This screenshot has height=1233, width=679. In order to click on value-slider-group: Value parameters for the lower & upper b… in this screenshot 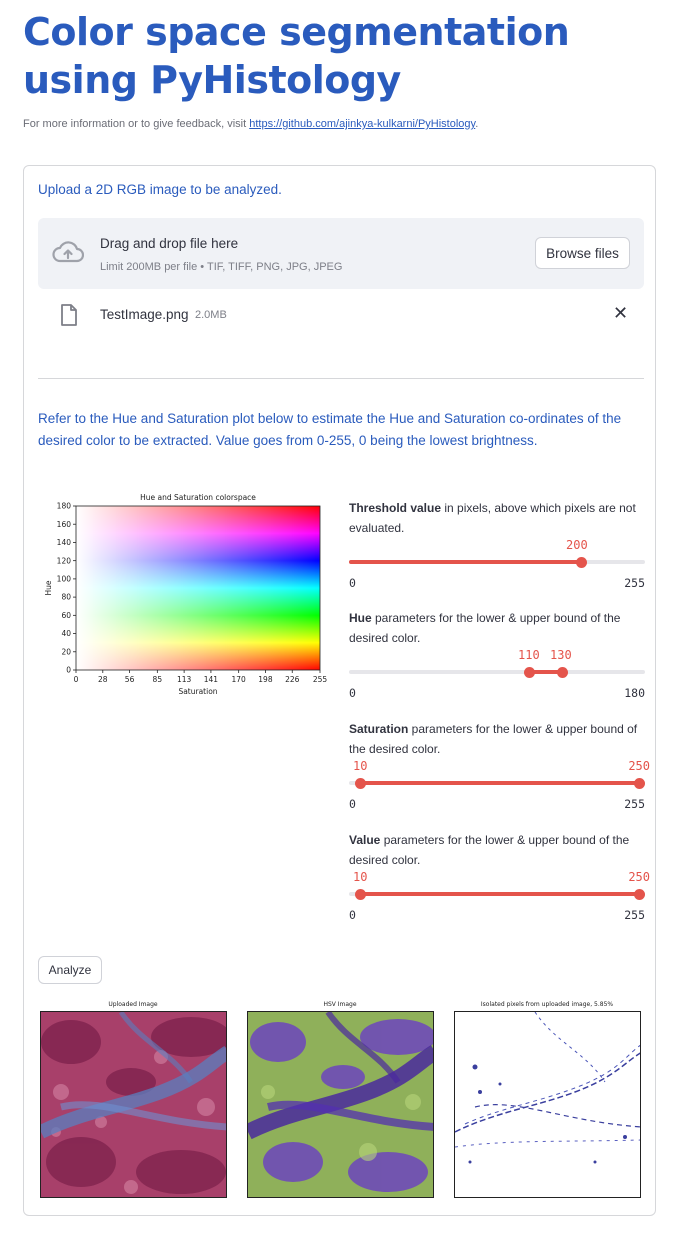, I will do `click(499, 876)`.